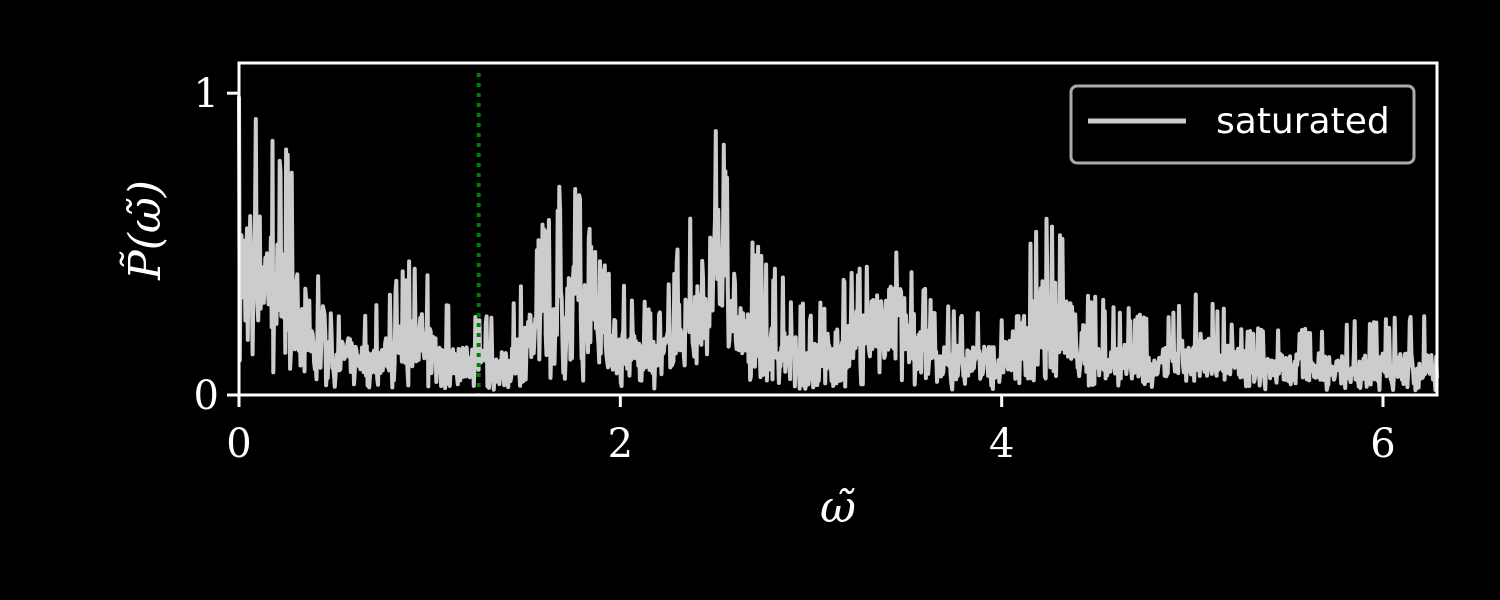  I want to click on legend-box, so click(1242, 124).